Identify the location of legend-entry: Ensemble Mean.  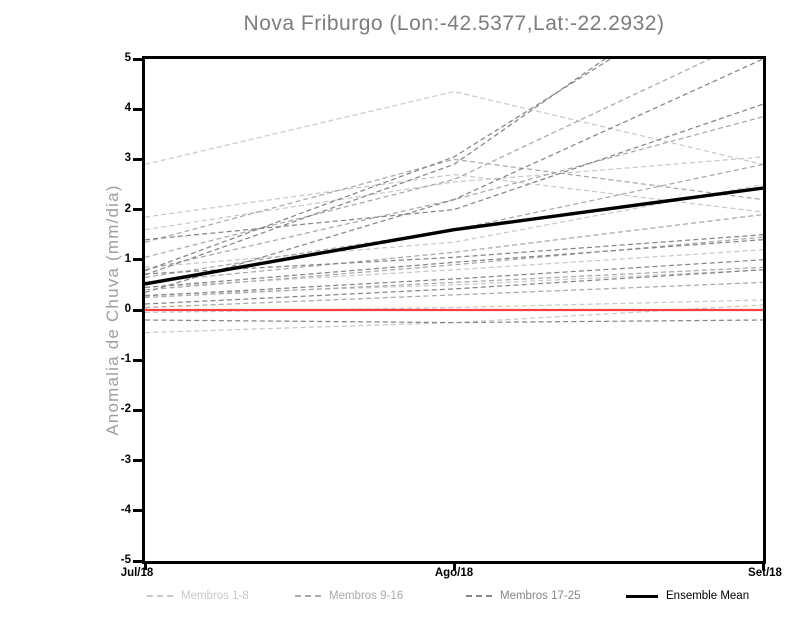
(687, 596).